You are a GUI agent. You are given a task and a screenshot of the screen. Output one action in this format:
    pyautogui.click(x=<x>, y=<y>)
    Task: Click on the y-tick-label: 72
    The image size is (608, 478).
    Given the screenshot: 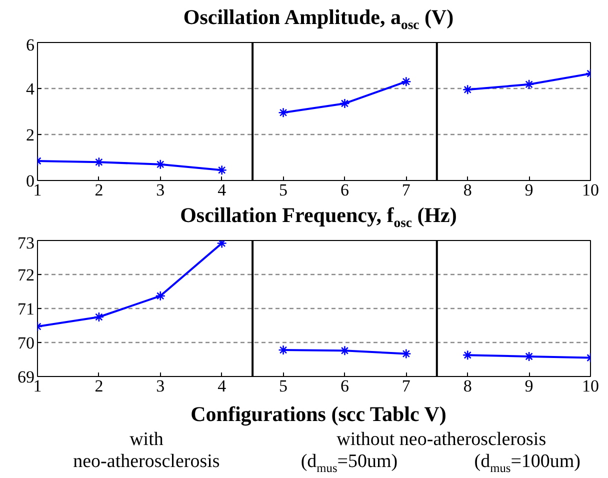 What is the action you would take?
    pyautogui.click(x=26, y=275)
    